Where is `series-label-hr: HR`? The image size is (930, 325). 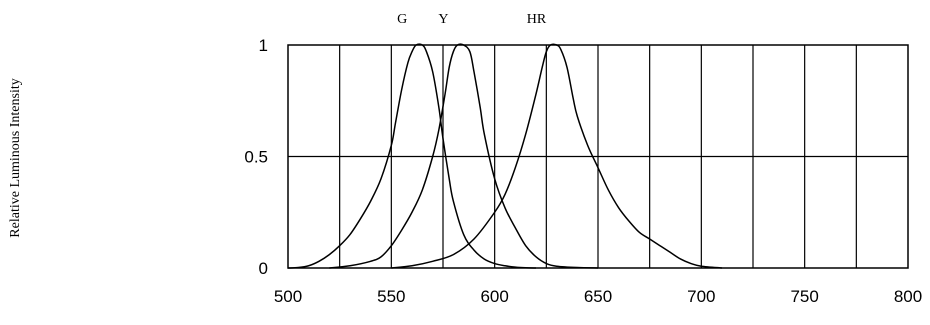 series-label-hr: HR is located at coordinates (537, 19).